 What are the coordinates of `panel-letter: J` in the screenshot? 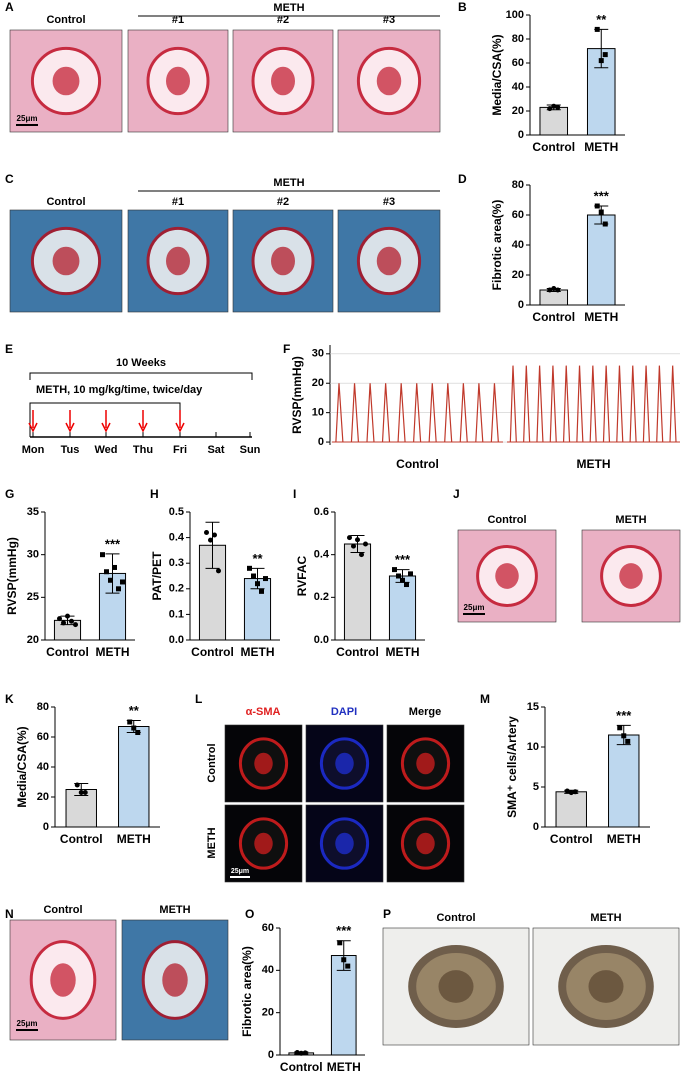 It's located at (456, 494).